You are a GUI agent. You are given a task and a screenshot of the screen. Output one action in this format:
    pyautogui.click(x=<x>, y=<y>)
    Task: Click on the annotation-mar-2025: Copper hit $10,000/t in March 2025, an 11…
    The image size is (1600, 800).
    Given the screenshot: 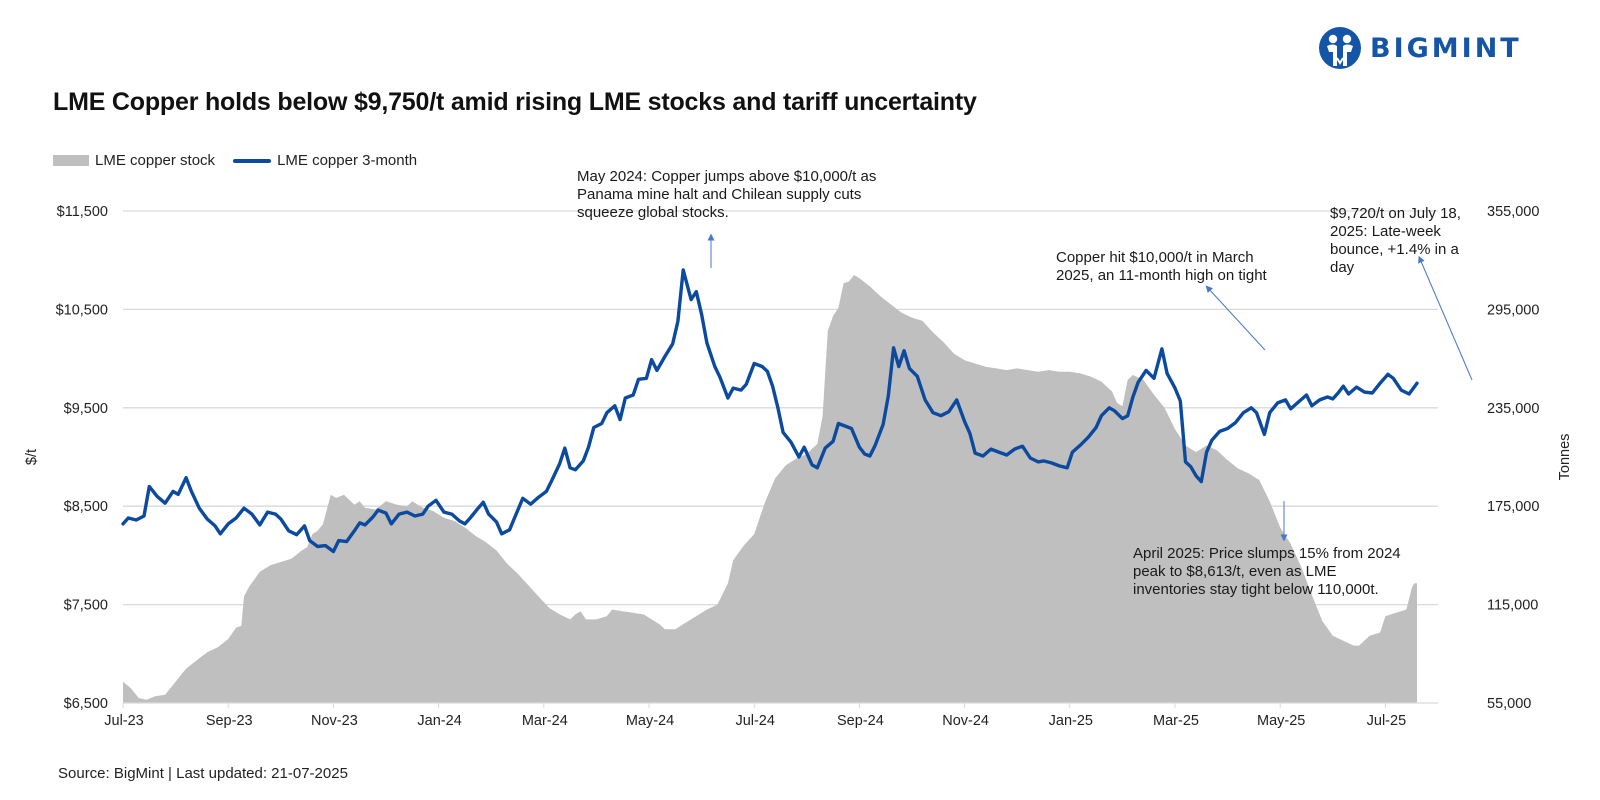 What is the action you would take?
    pyautogui.click(x=1162, y=300)
    